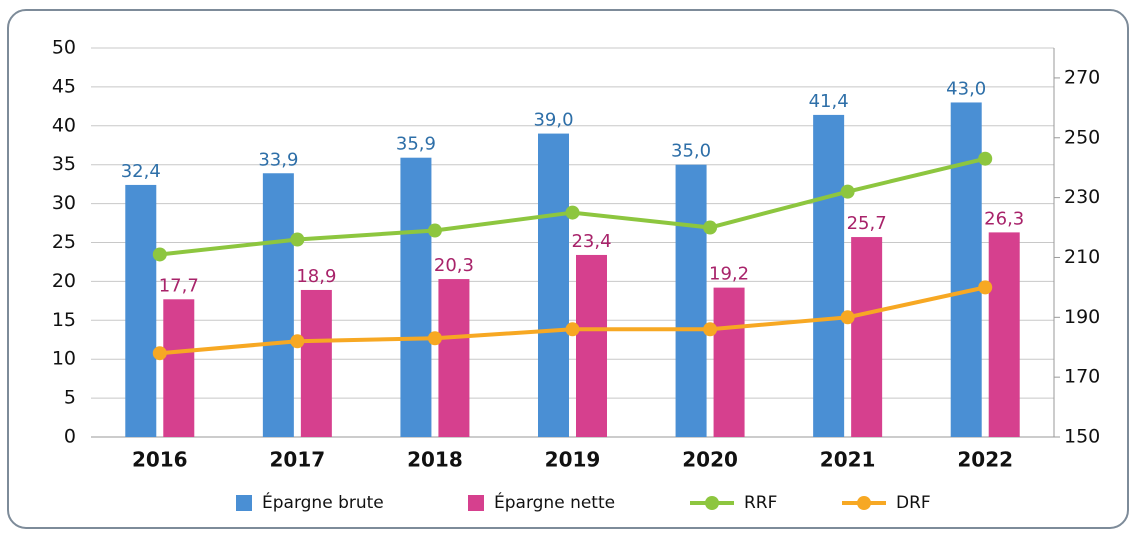 The image size is (1135, 533). I want to click on value-label: 18,9, so click(316, 276).